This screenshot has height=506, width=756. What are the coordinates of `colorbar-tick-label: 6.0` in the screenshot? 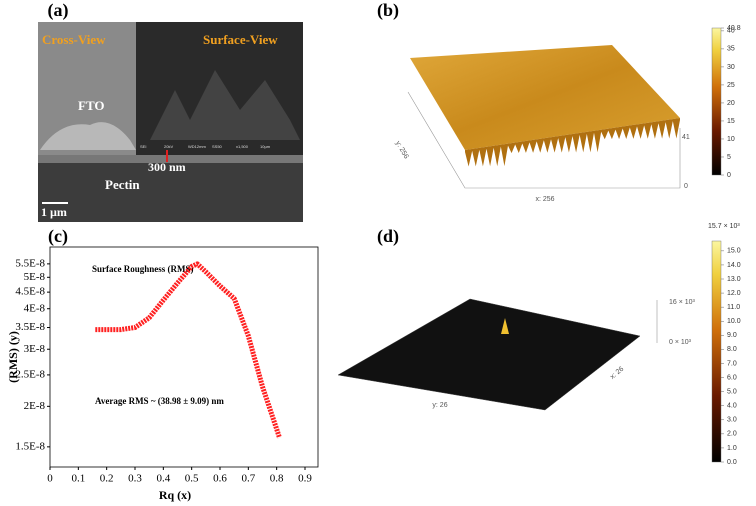 It's located at (732, 377).